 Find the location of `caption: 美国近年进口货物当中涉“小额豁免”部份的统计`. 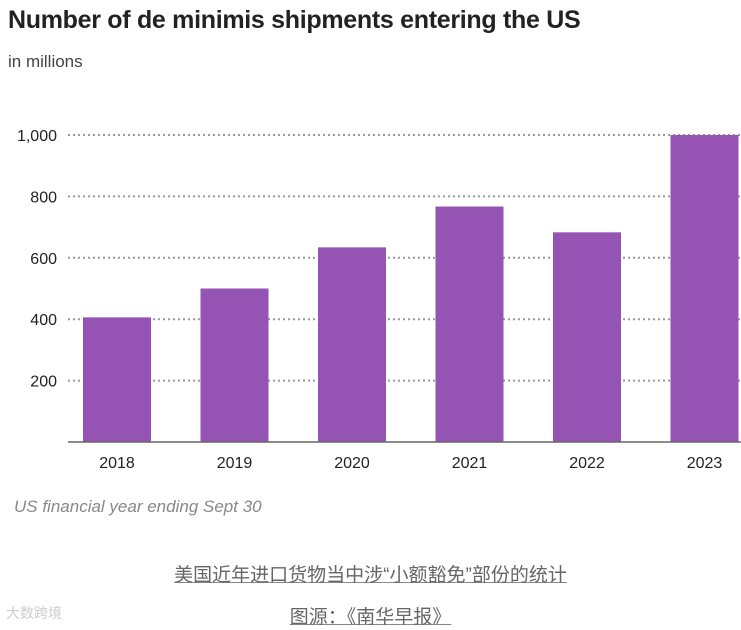

caption: 美国近年进口货物当中涉“小额豁免”部份的统计 is located at coordinates (370, 573).